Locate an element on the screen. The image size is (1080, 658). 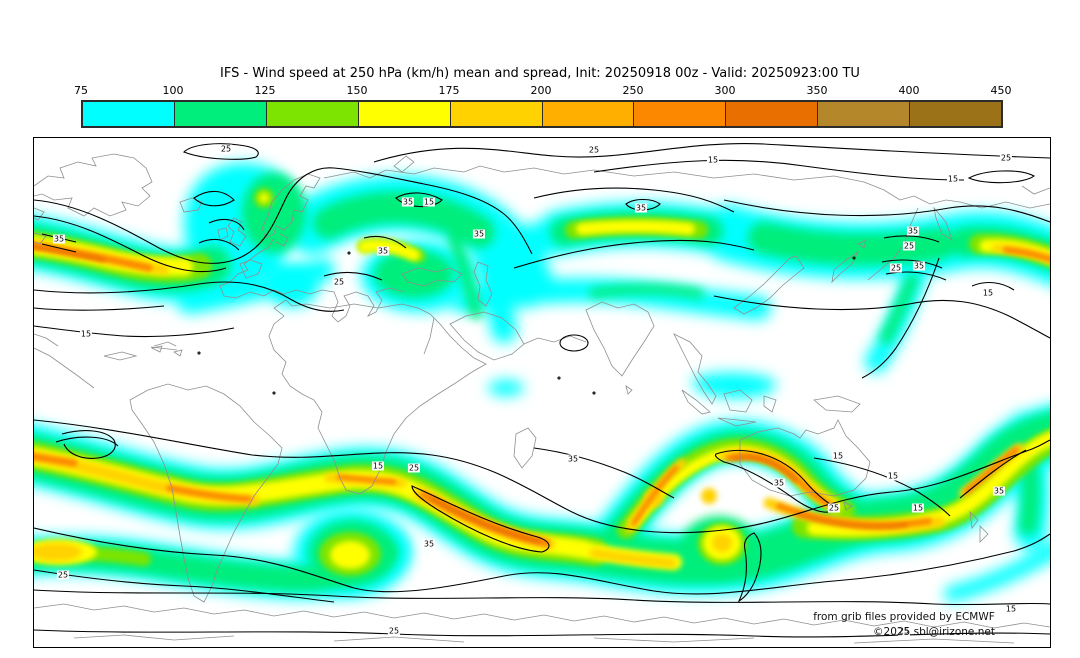
colorbar-tick-label: 150 is located at coordinates (357, 90).